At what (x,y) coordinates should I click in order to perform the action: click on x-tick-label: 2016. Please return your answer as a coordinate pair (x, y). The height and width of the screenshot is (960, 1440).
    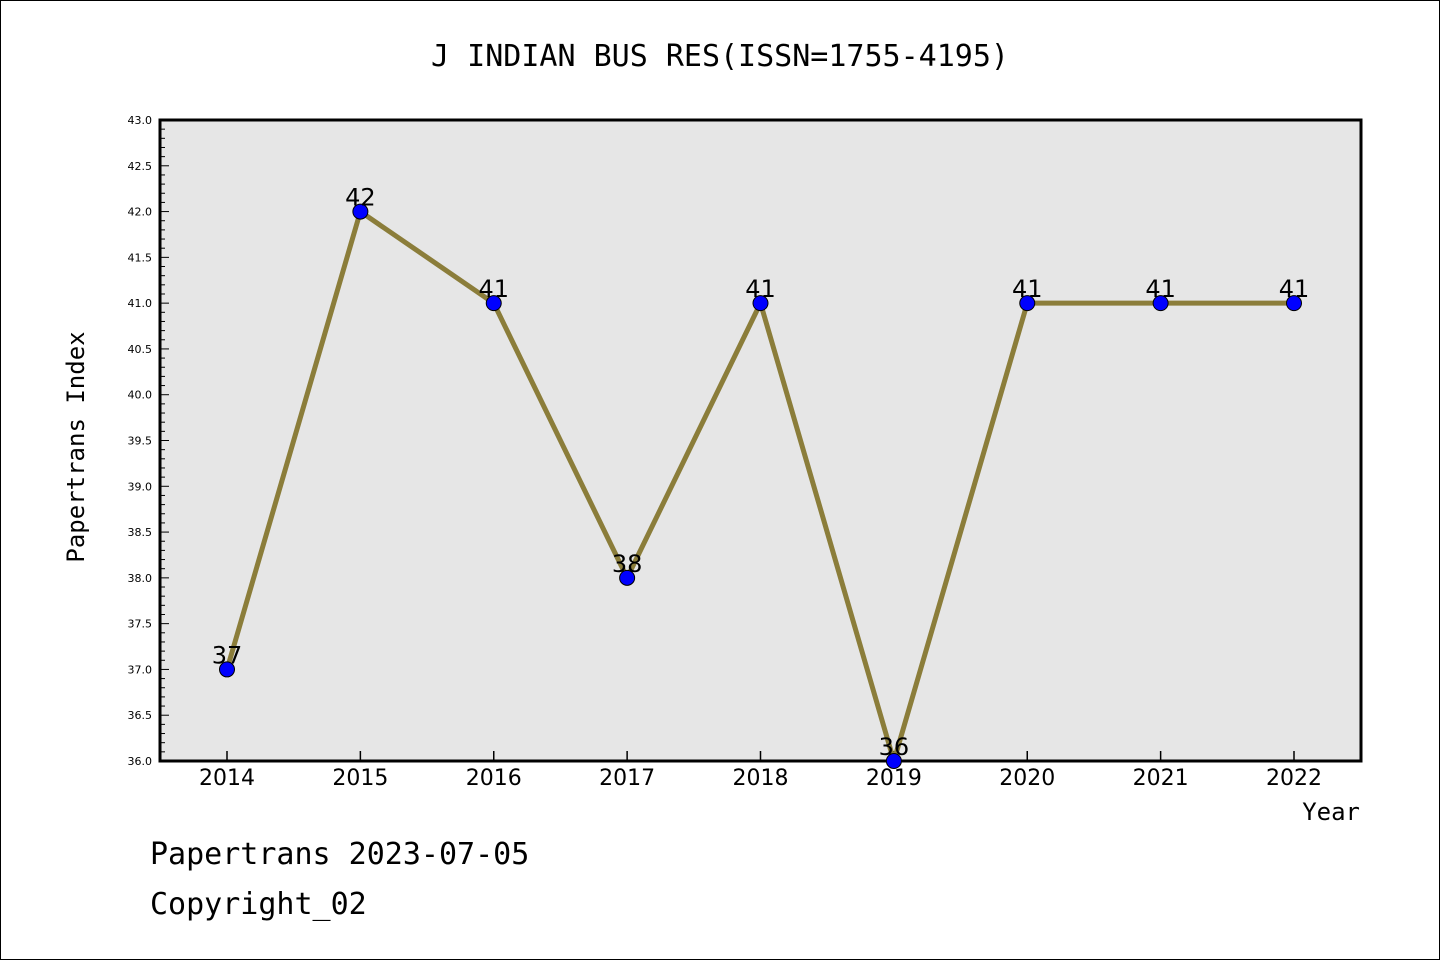
    Looking at the image, I should click on (494, 778).